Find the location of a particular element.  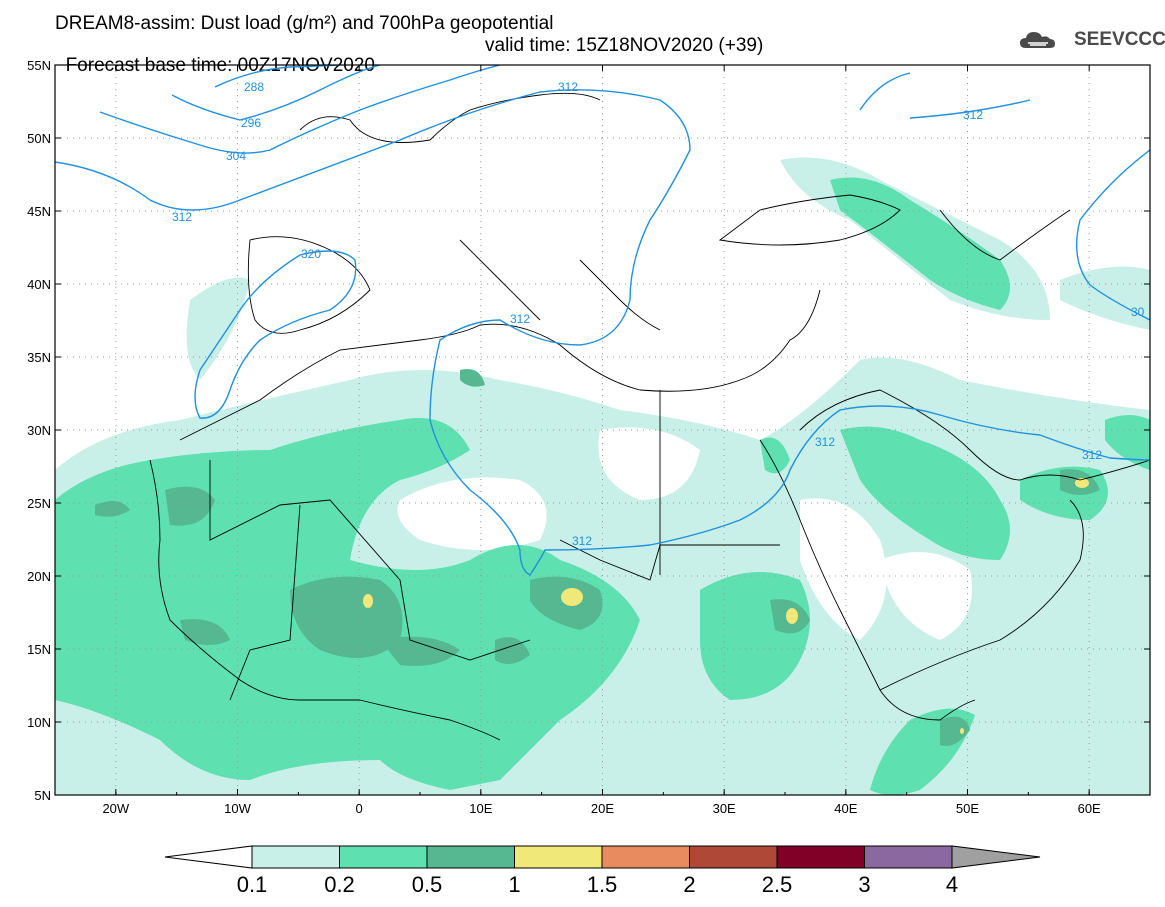

latitude-label: 45N is located at coordinates (39, 211).